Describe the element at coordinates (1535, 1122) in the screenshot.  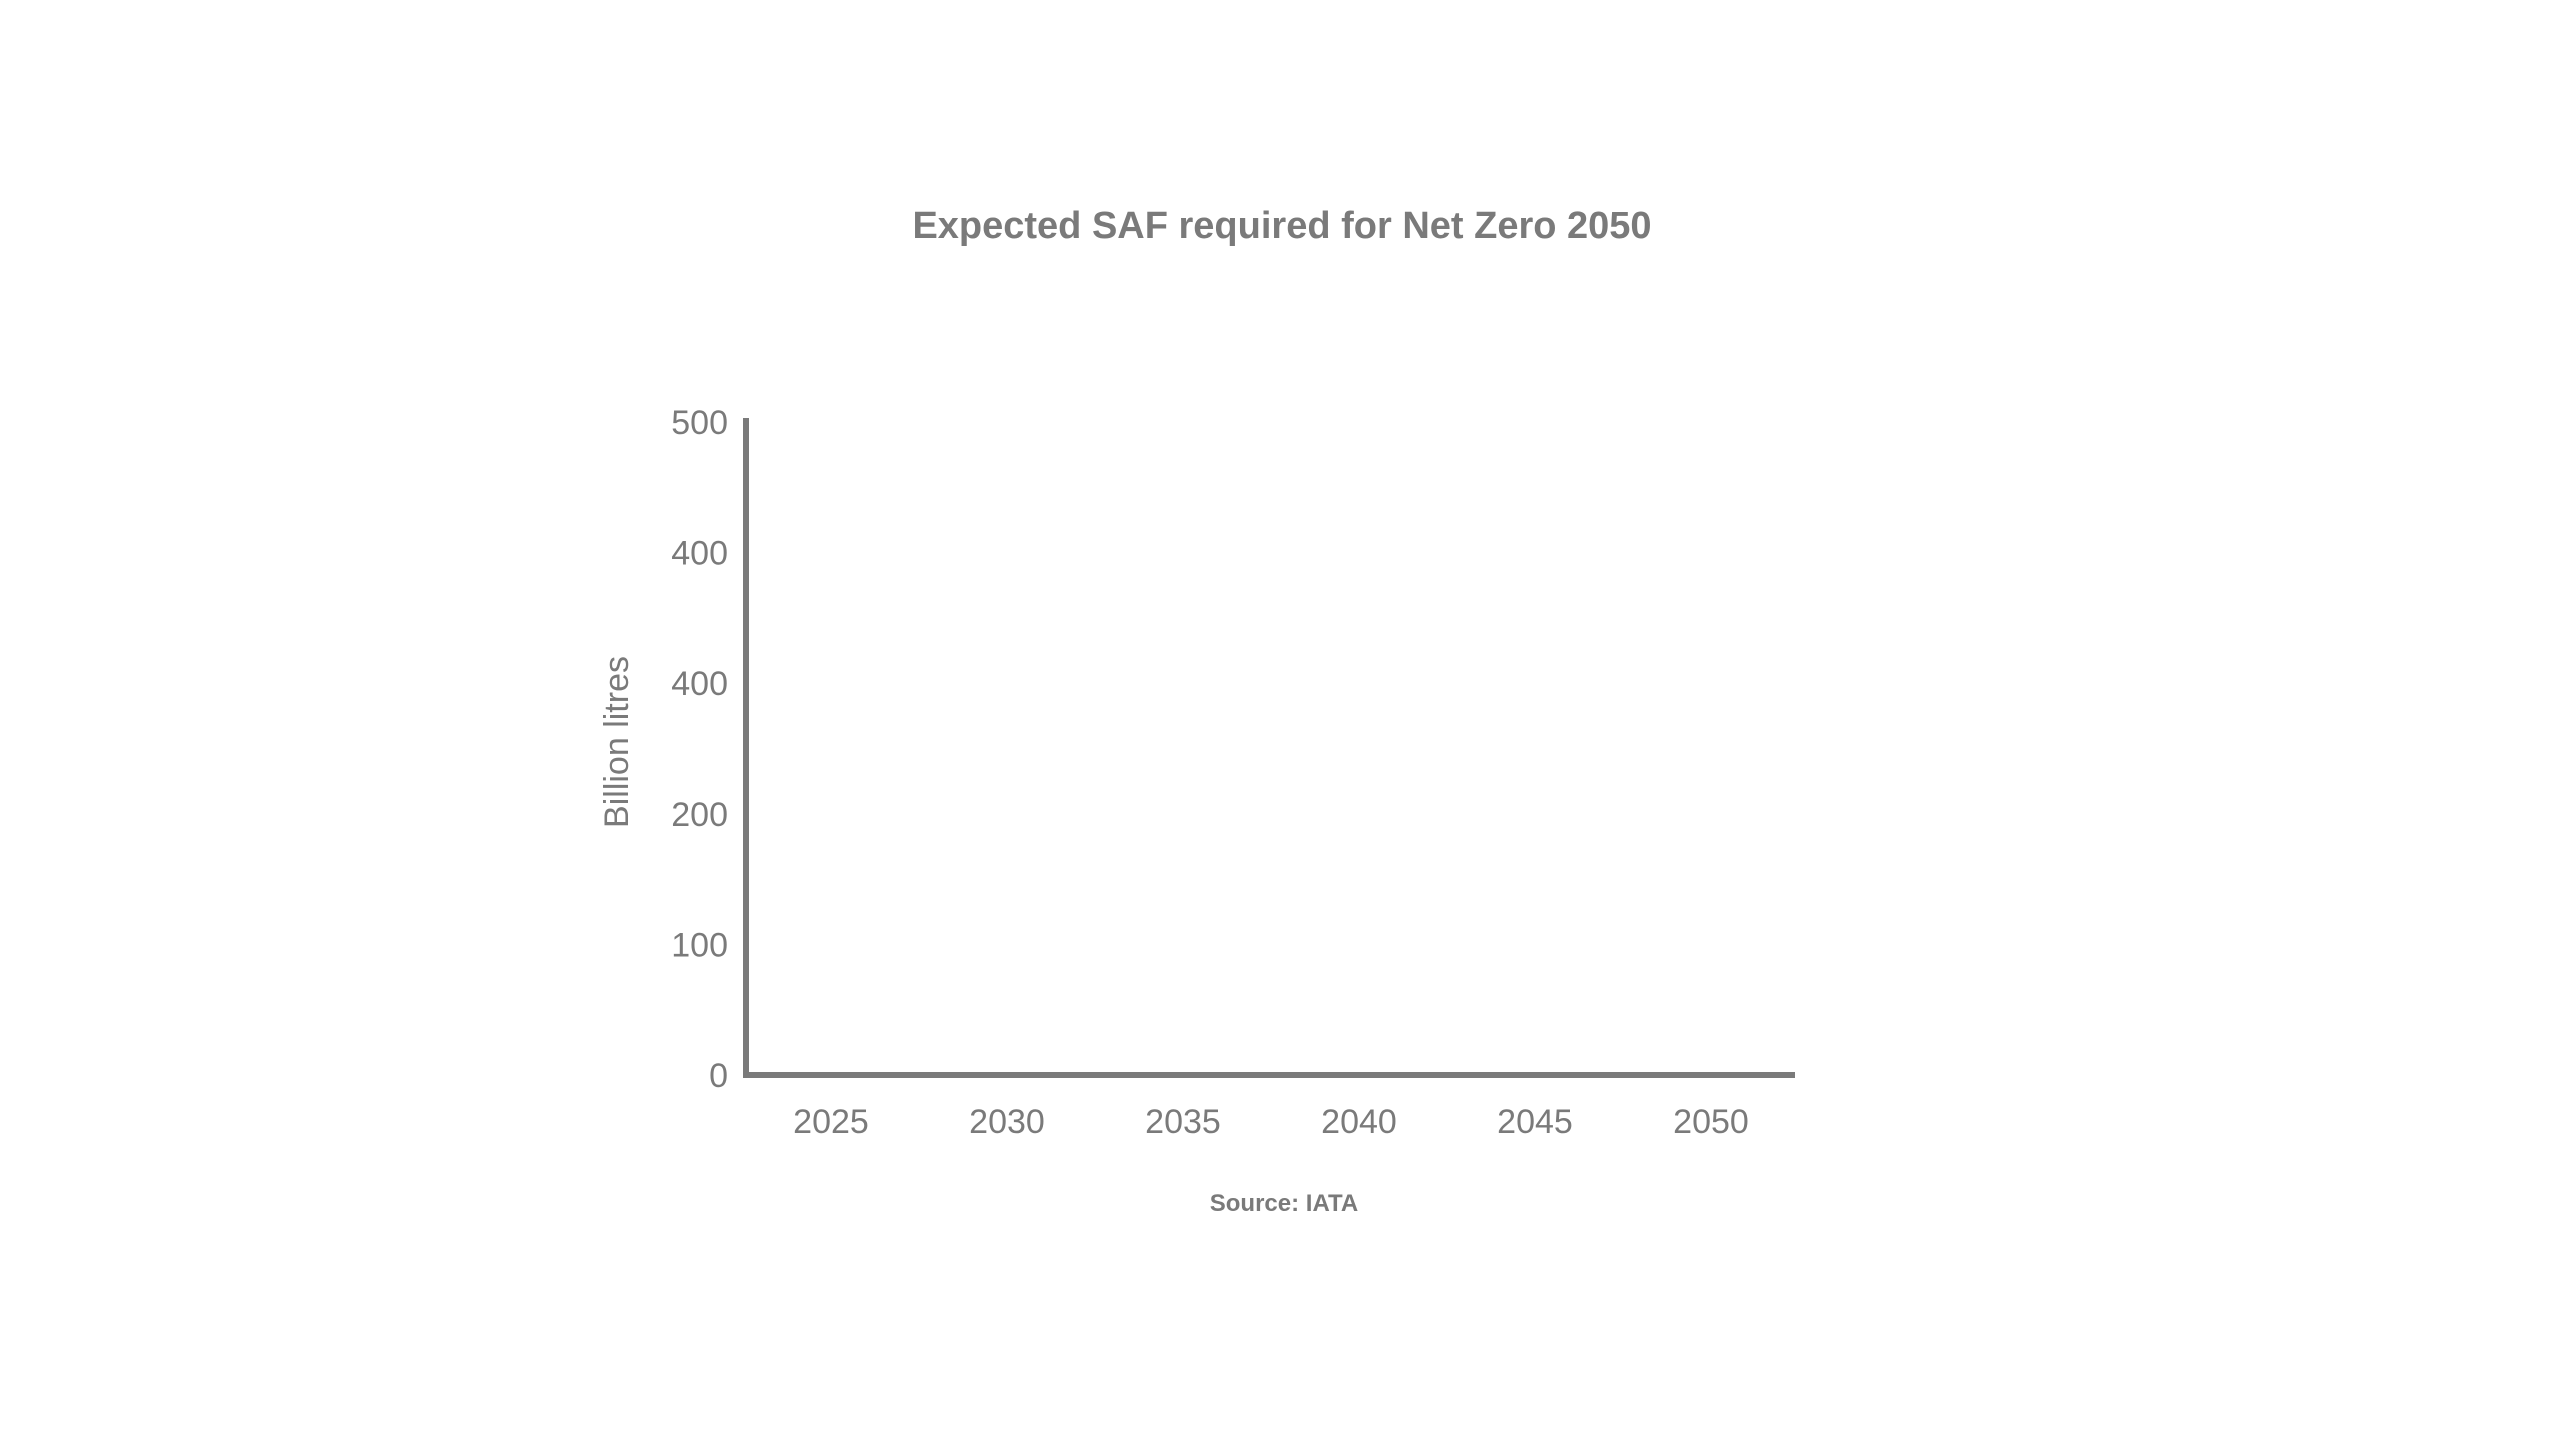
I see `x-tick-label: 2045` at that location.